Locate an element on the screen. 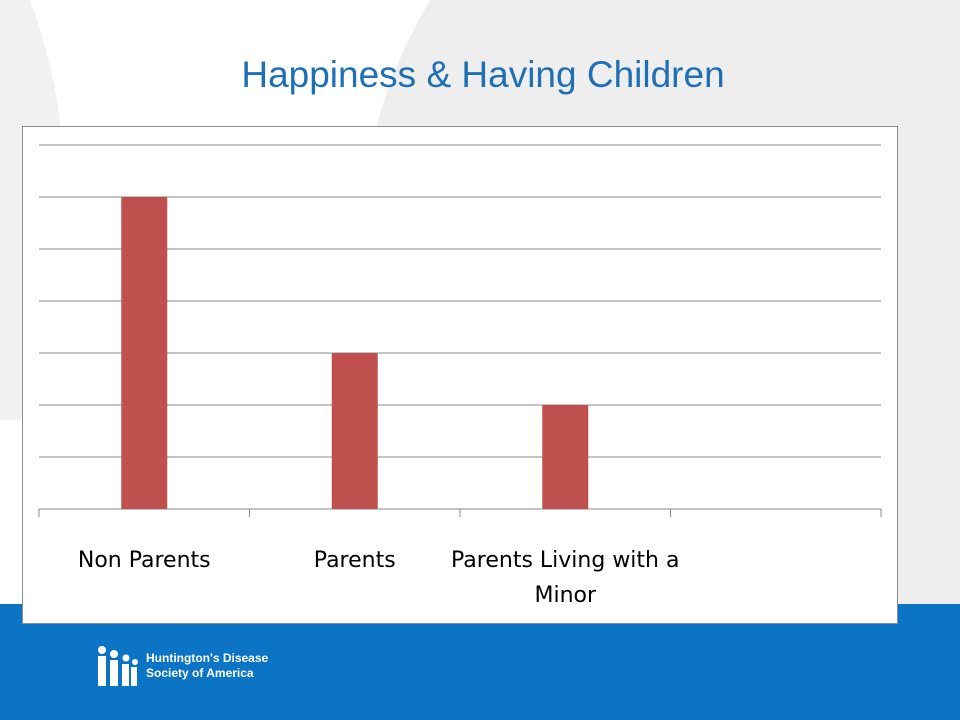 Image resolution: width=960 pixels, height=720 pixels. hdsa-figures-icon is located at coordinates (118, 666).